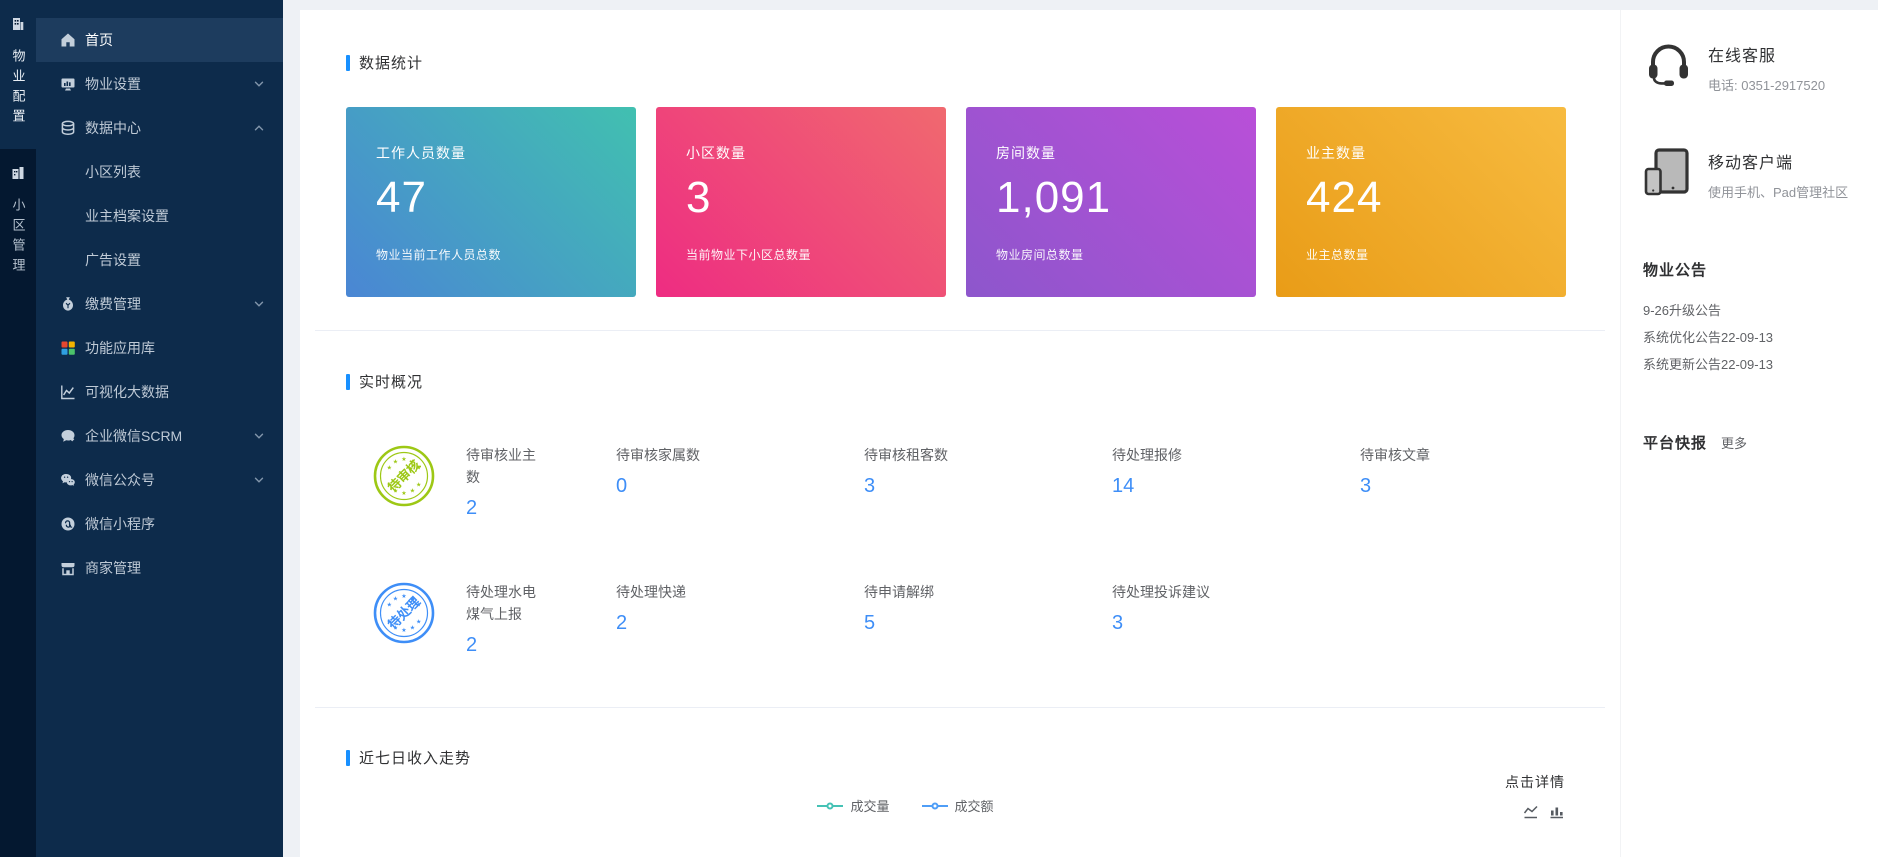 The width and height of the screenshot is (1878, 857). I want to click on realtime-section-title: 实时概况, so click(963, 381).